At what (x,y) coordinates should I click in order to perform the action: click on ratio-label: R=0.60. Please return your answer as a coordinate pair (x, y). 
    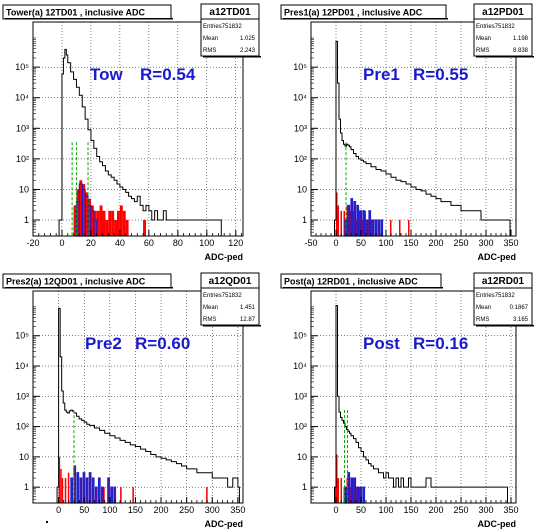
    Looking at the image, I should click on (162, 343).